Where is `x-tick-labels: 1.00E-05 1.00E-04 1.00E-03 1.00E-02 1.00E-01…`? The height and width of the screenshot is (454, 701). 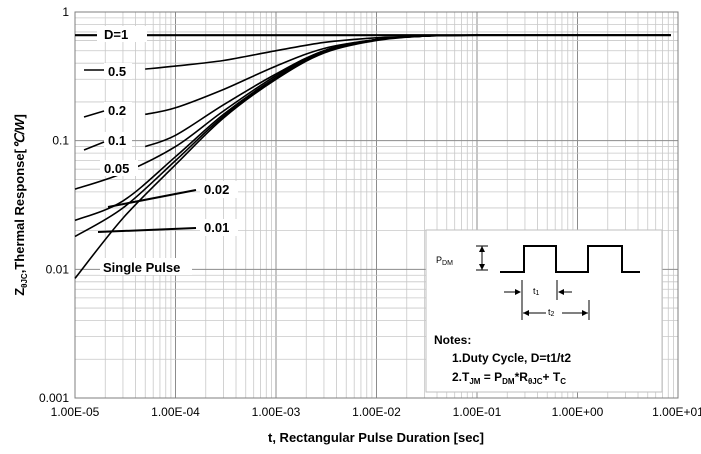
x-tick-labels: 1.00E-05 1.00E-04 1.00E-03 1.00E-02 1.00E-01… is located at coordinates (376, 412).